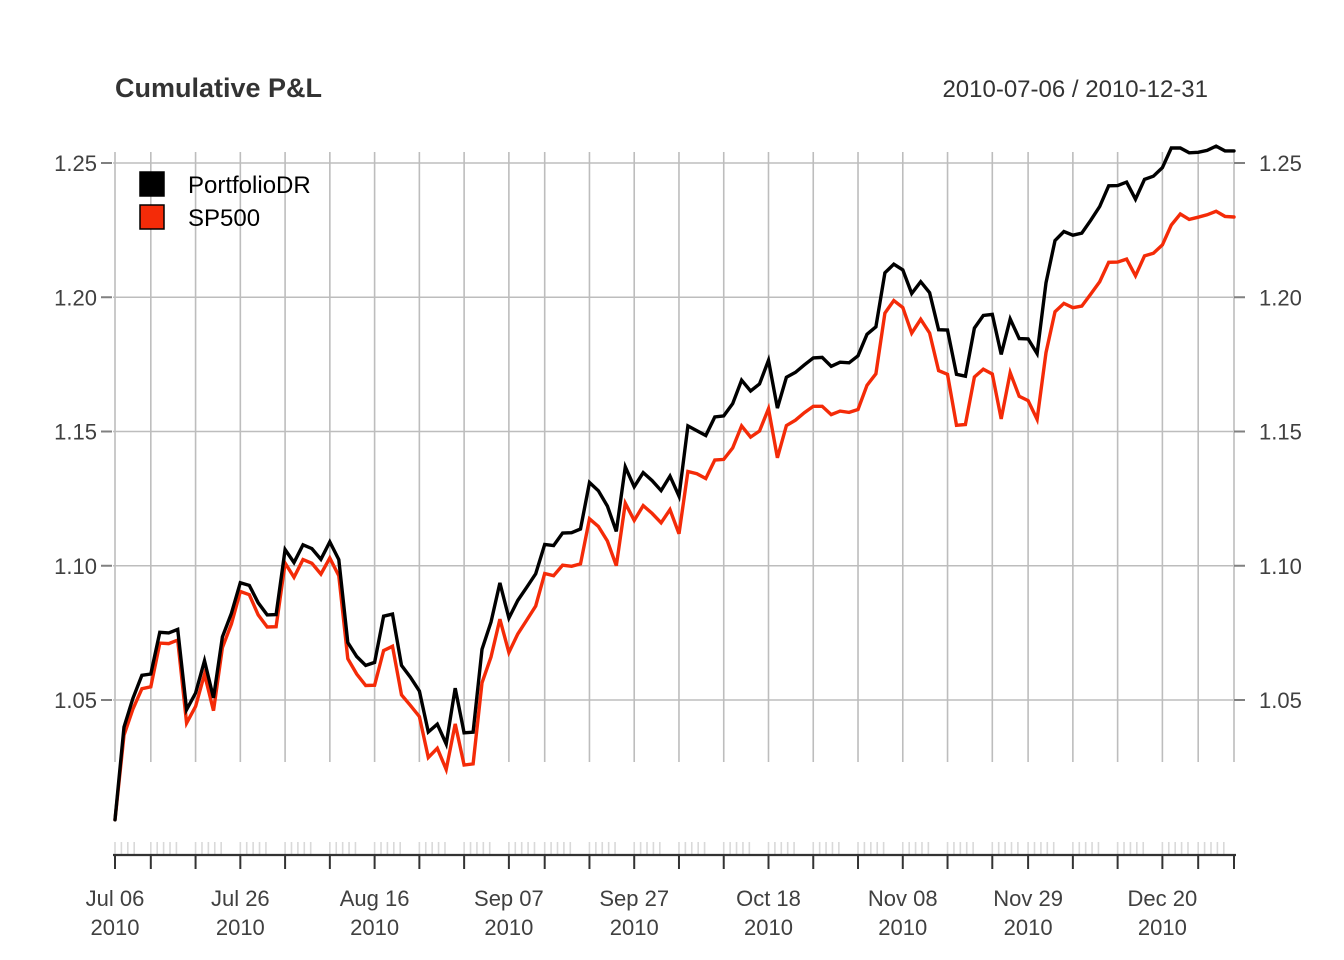 Image resolution: width=1344 pixels, height=960 pixels. What do you see at coordinates (903, 898) in the screenshot?
I see `x-tick-label: Nov 08` at bounding box center [903, 898].